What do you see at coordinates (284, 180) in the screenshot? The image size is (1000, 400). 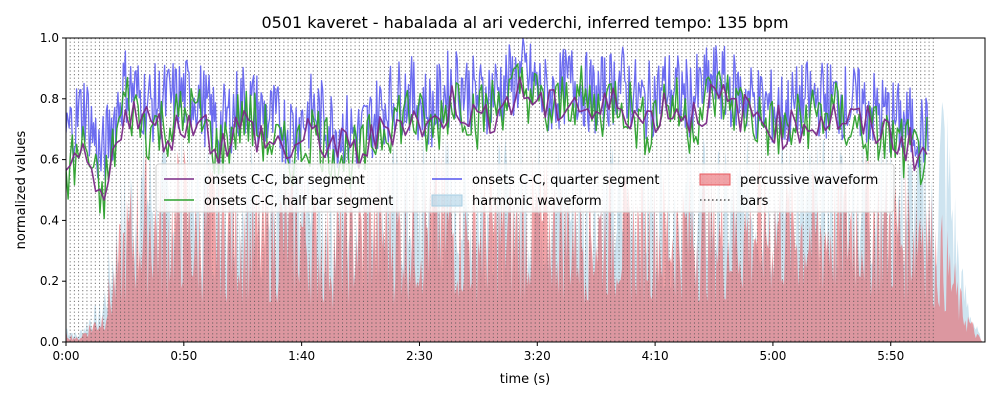 I see `legend-label: onsets C-C, bar segment` at bounding box center [284, 180].